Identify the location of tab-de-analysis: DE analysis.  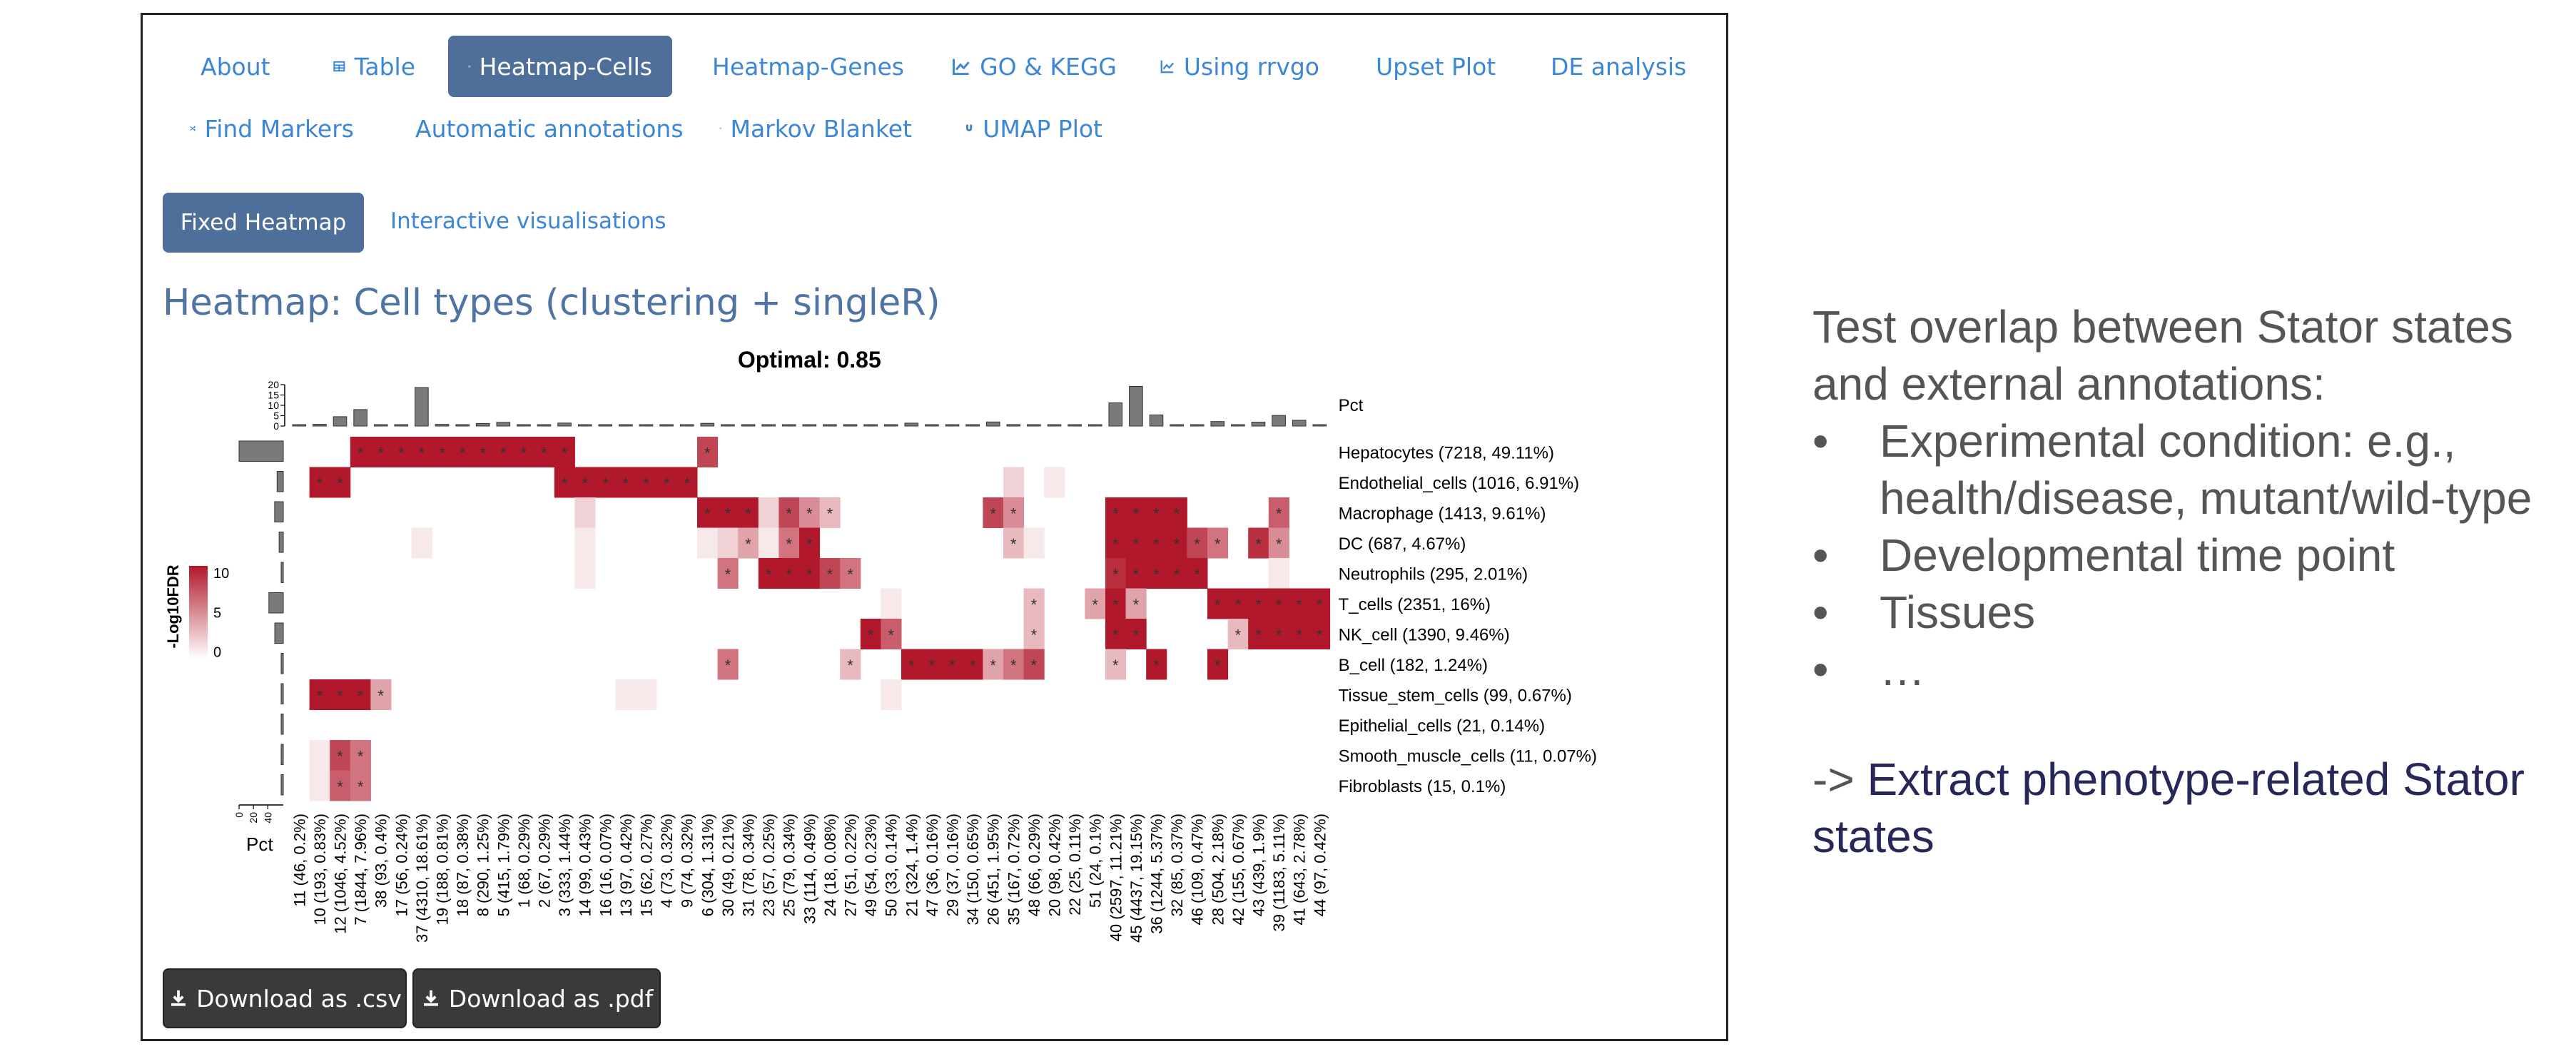
(1614, 66).